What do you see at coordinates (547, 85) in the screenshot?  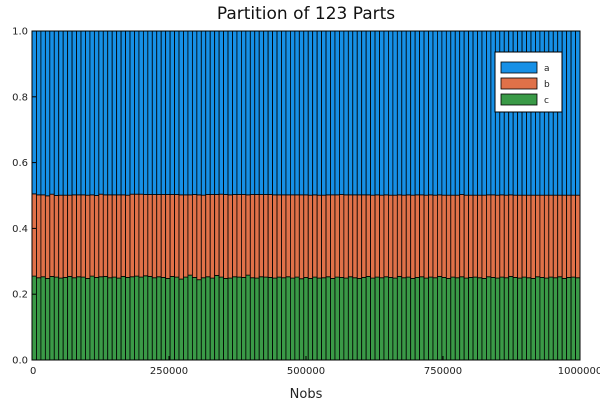 I see `legend-label-b: b` at bounding box center [547, 85].